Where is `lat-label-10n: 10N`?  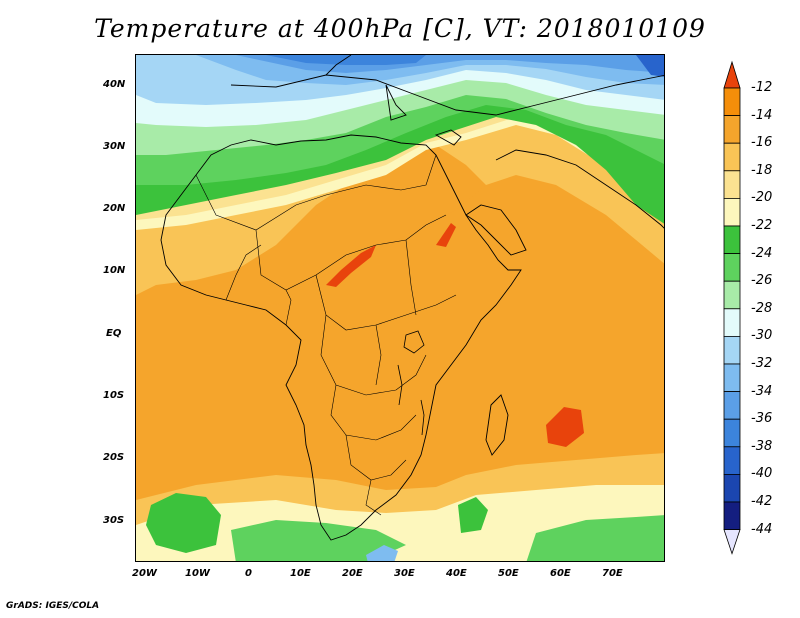 lat-label-10n: 10N is located at coordinates (114, 270).